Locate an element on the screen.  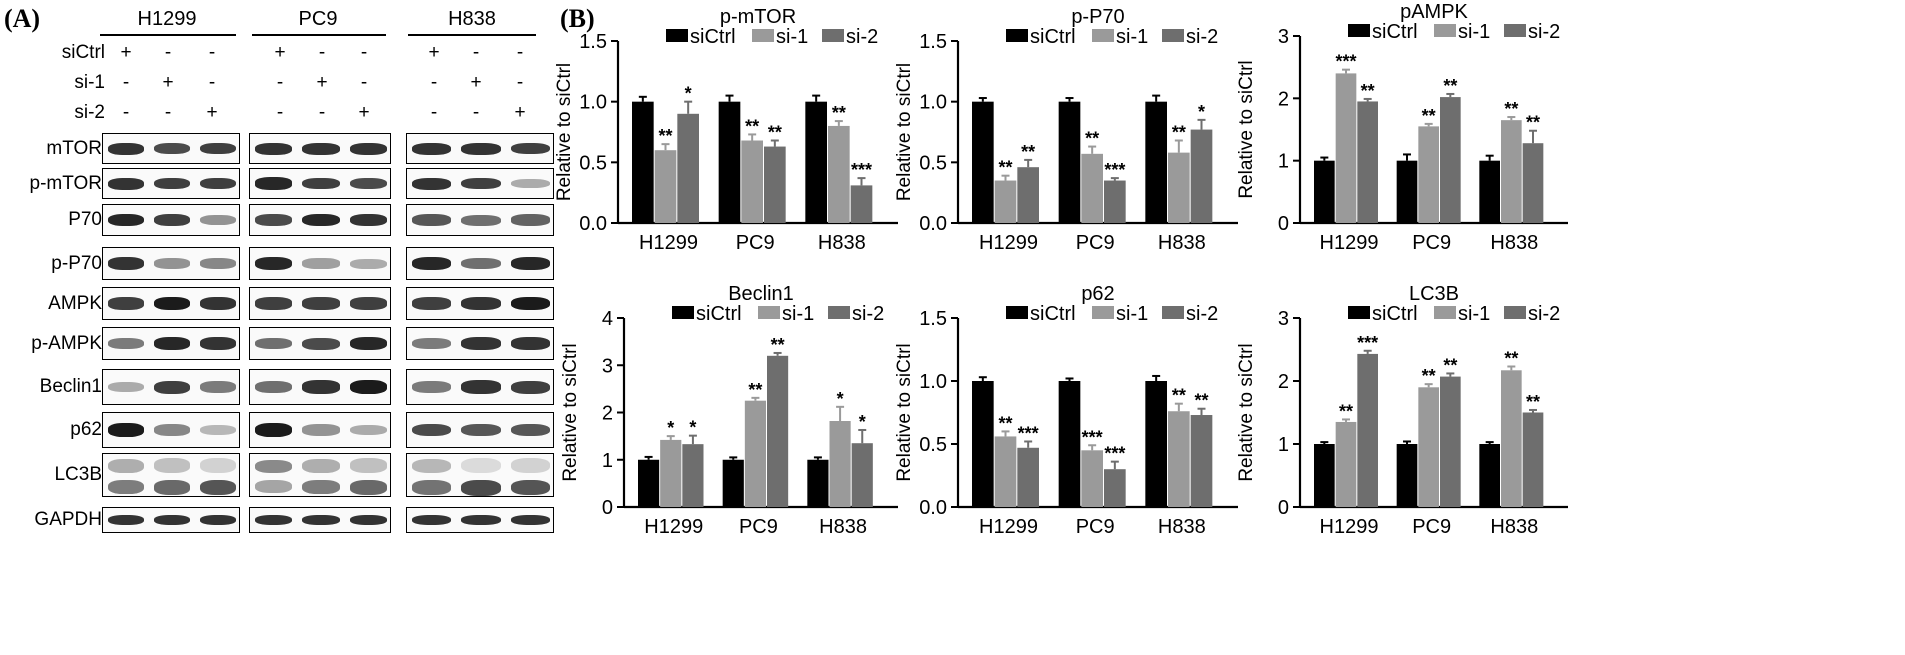
y-tick-label: 1.0 is located at coordinates (933, 382).